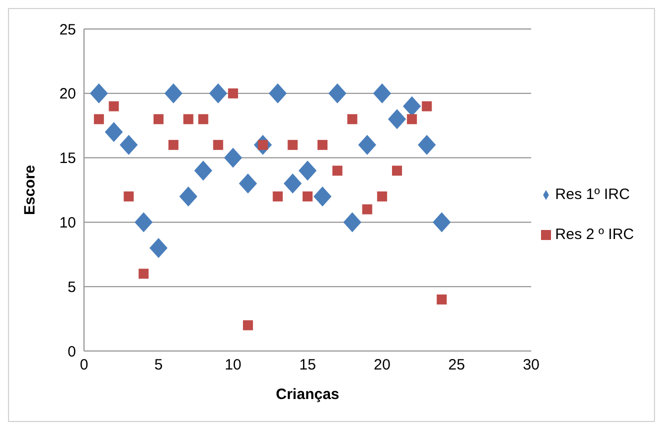 The height and width of the screenshot is (429, 662). I want to click on x-tick-label: 0, so click(84, 365).